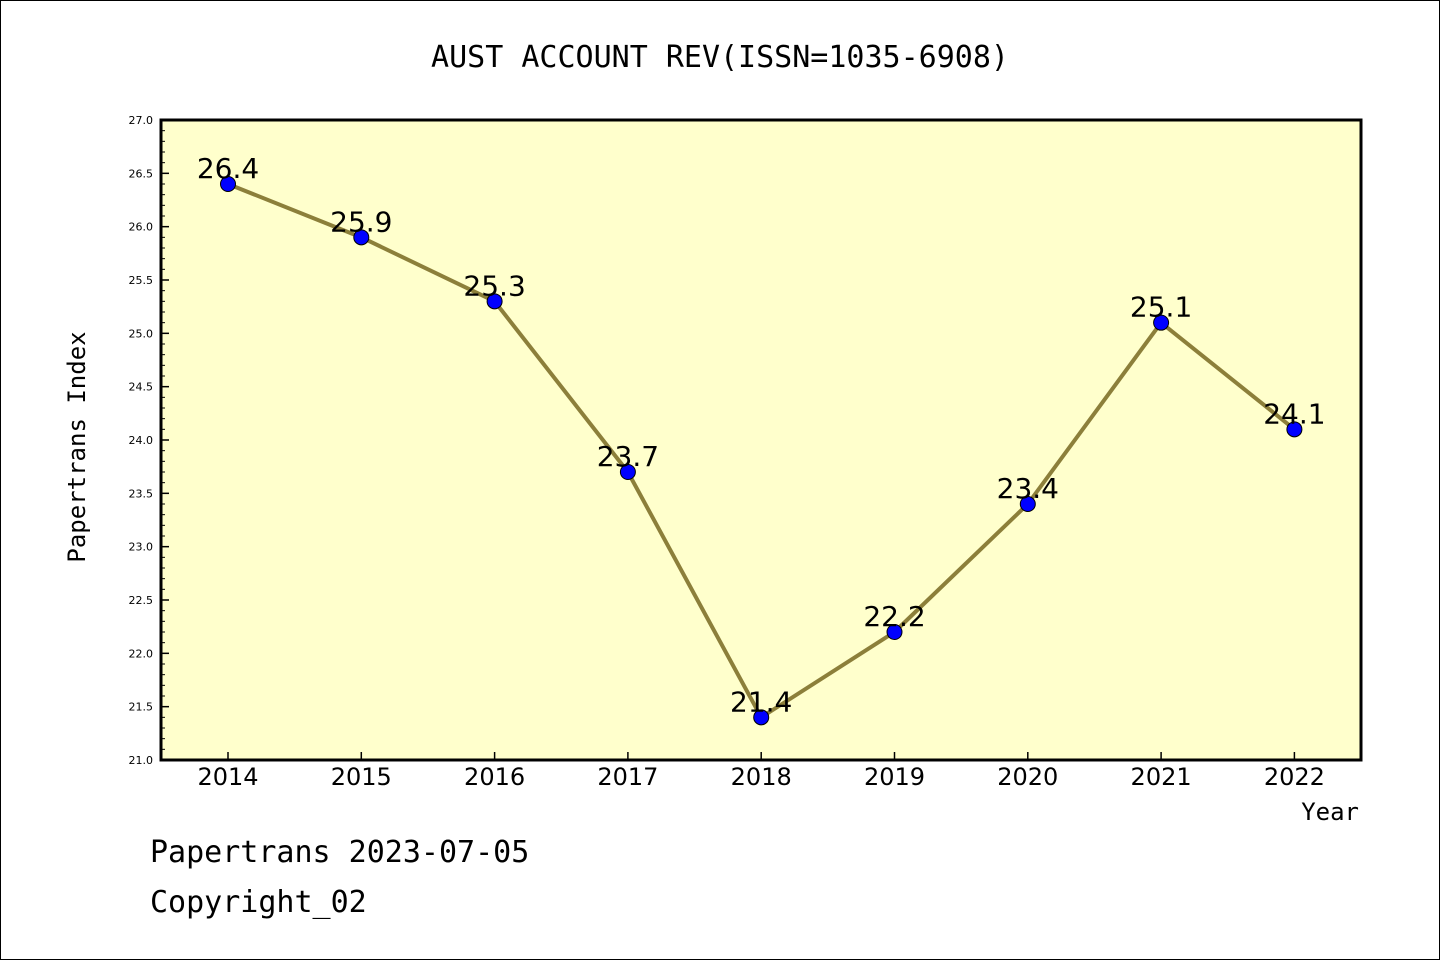  I want to click on data-label: 23.4, so click(1028, 488).